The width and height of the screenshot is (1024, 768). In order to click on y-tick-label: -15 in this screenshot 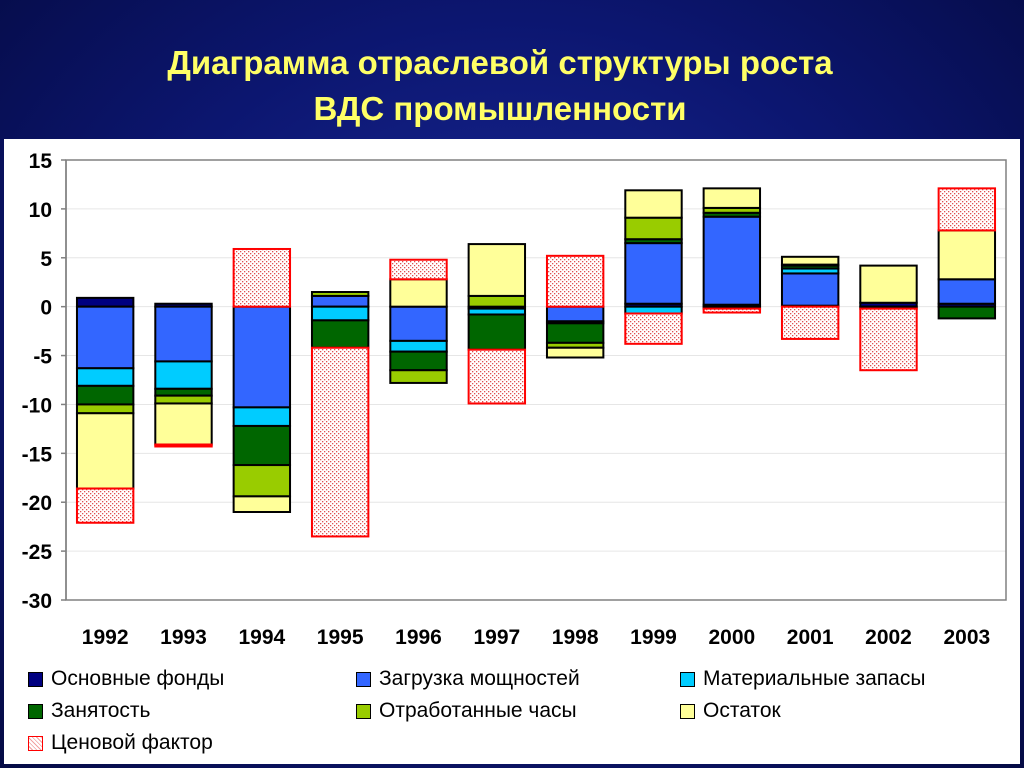, I will do `click(37, 454)`.